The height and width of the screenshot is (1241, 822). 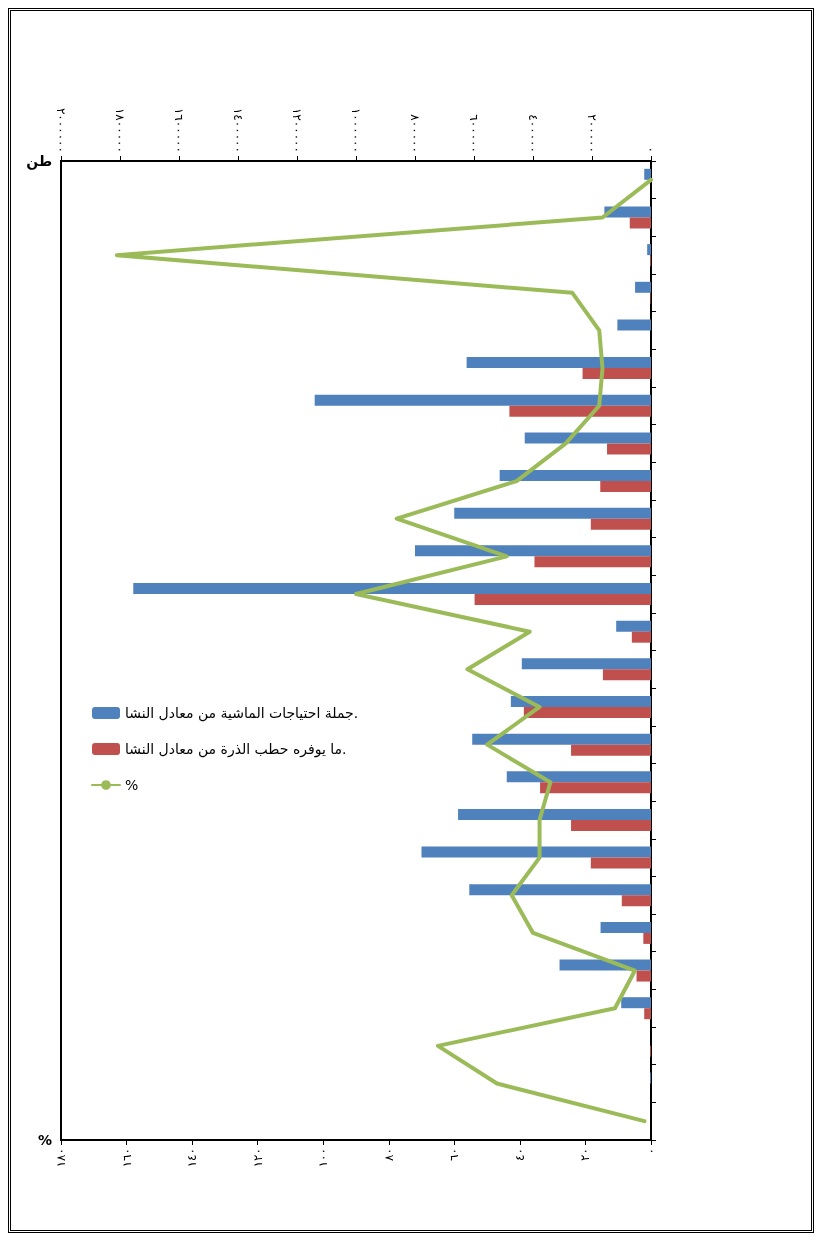 I want to click on x-tick-label: ١٠٠, so click(x=323, y=1158).